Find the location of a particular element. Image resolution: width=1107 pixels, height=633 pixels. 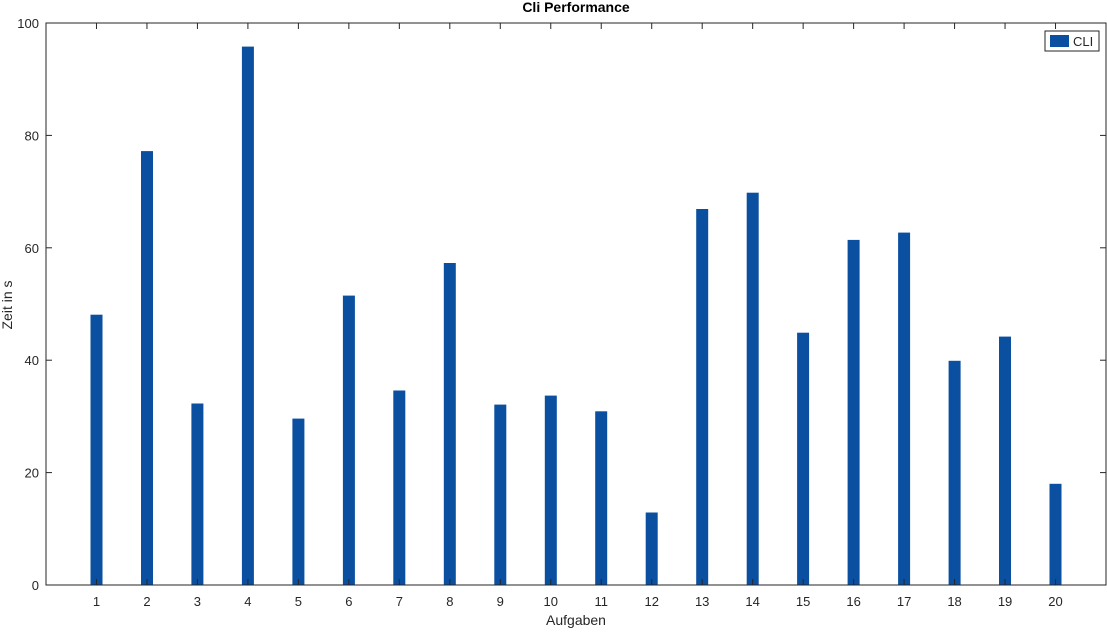

y-tick-label: 80 is located at coordinates (32, 135).